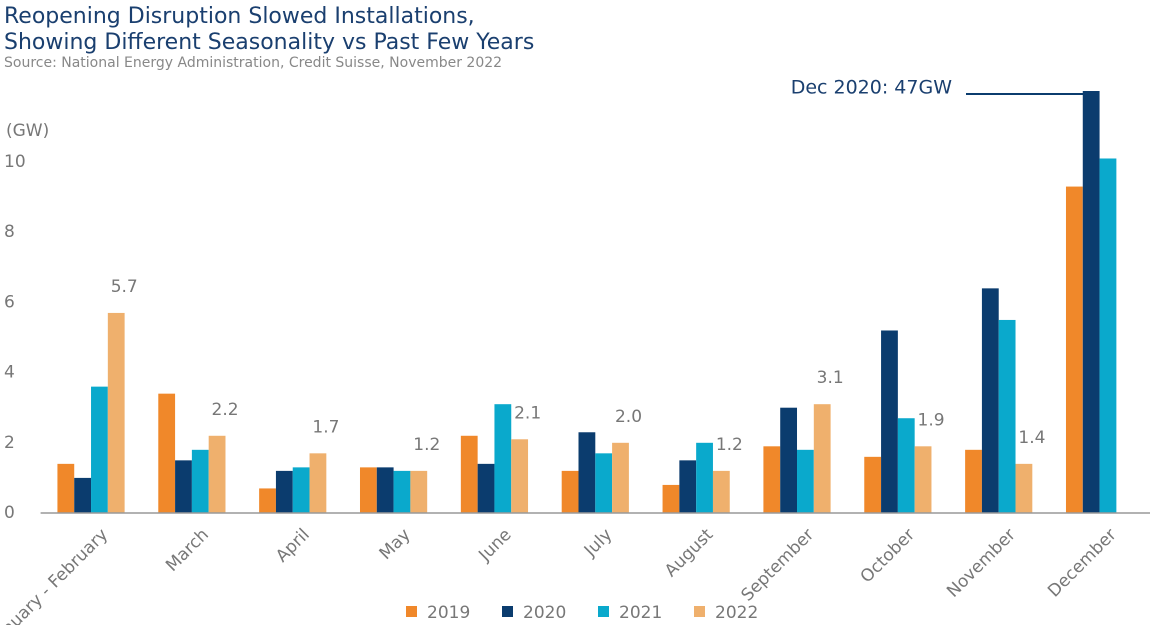  I want to click on x-tick-label: October, so click(888, 556).